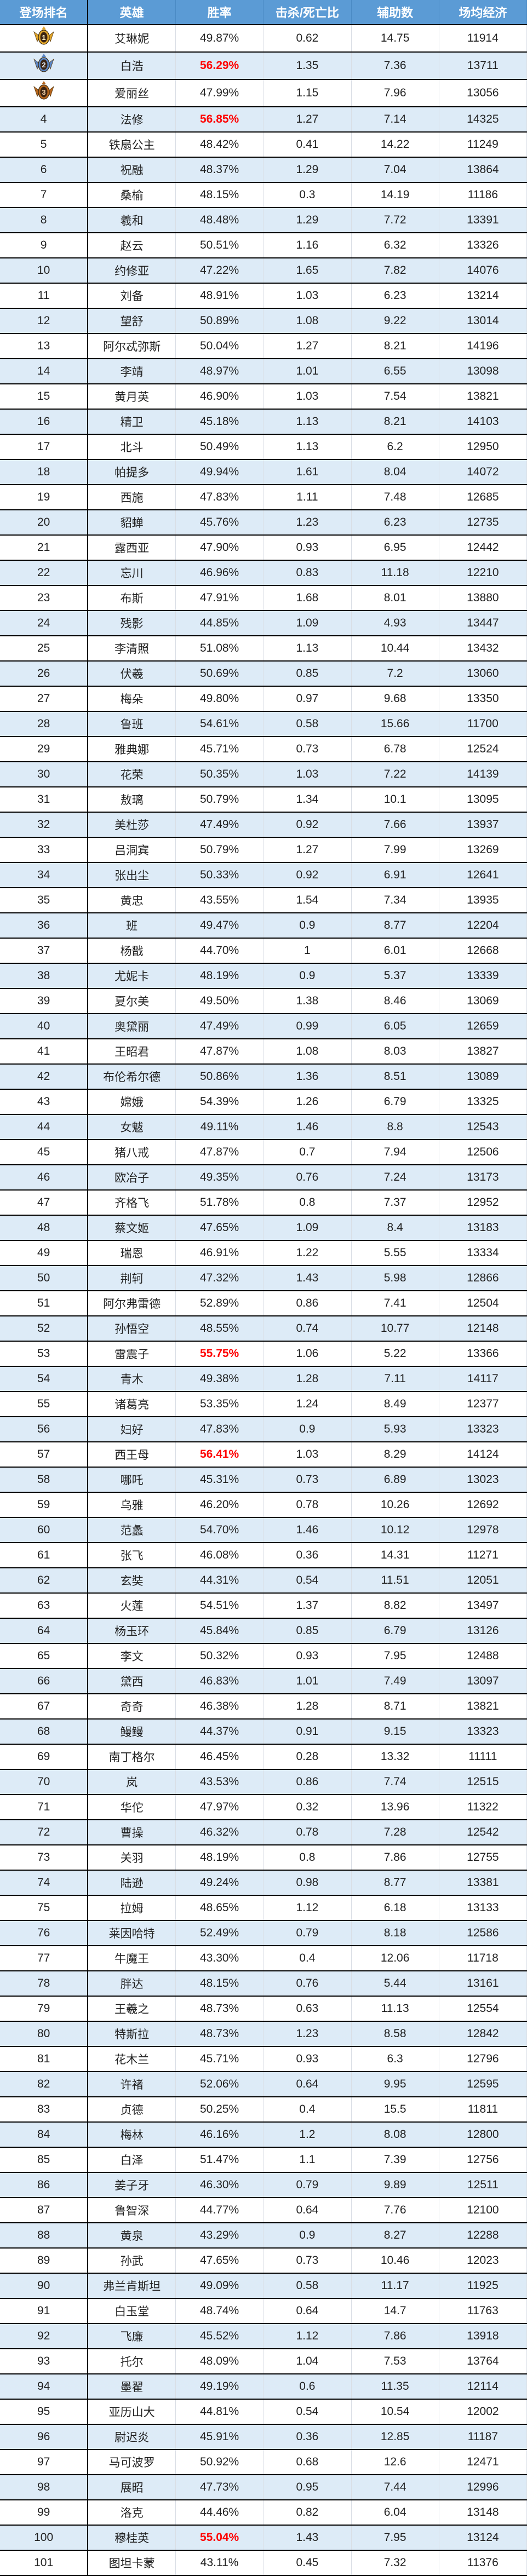 The width and height of the screenshot is (527, 2576). What do you see at coordinates (44, 976) in the screenshot?
I see `rank-cell: 38` at bounding box center [44, 976].